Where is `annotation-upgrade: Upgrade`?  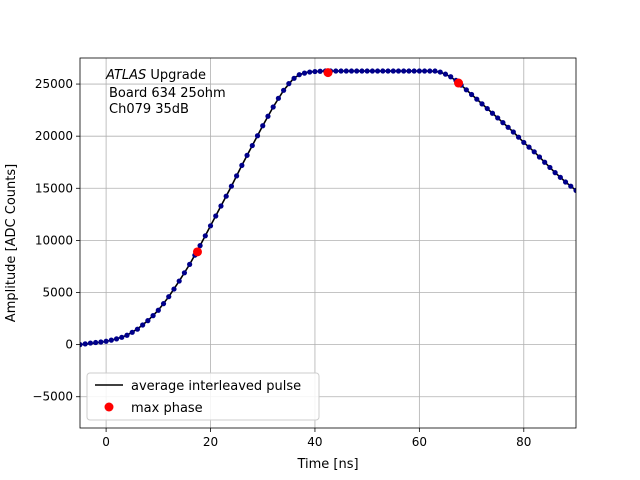 annotation-upgrade: Upgrade is located at coordinates (176, 75).